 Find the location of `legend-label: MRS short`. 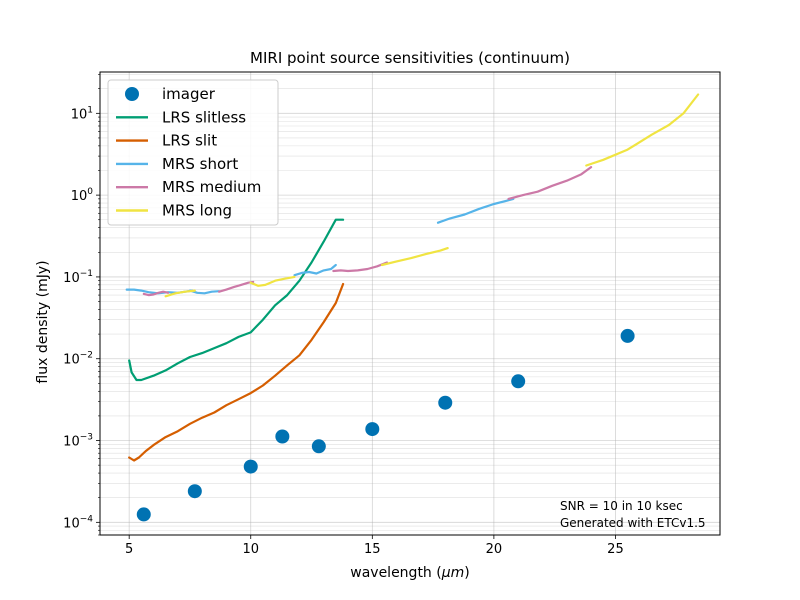

legend-label: MRS short is located at coordinates (200, 164).